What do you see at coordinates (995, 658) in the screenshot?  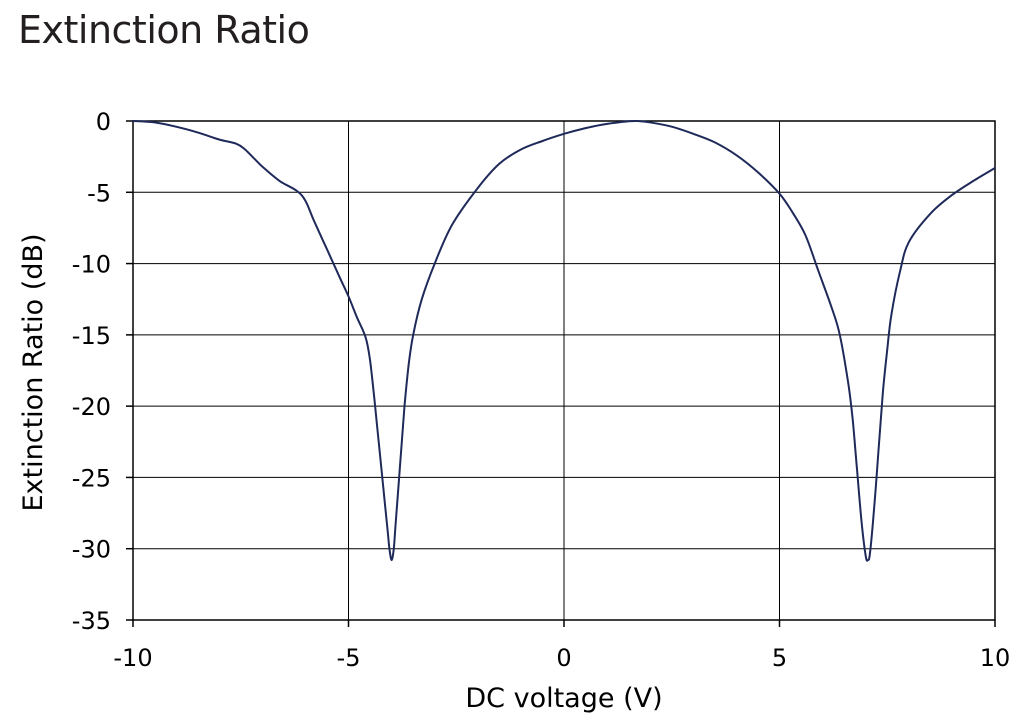 I see `x-tick-label: 10` at bounding box center [995, 658].